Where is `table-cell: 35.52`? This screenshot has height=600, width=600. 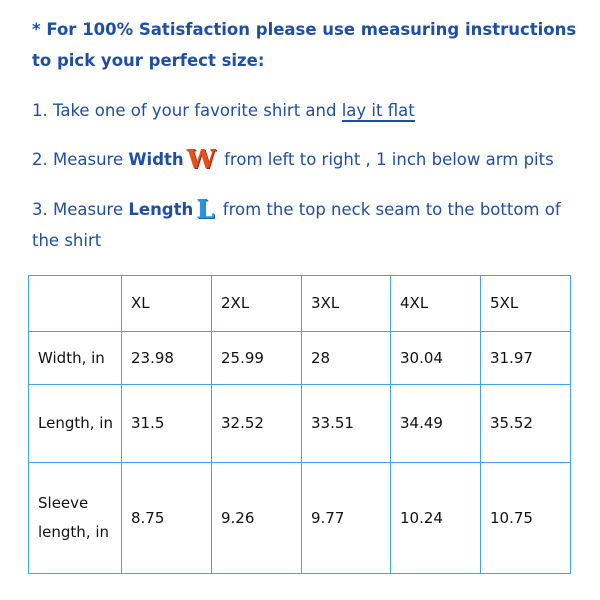 table-cell: 35.52 is located at coordinates (525, 423).